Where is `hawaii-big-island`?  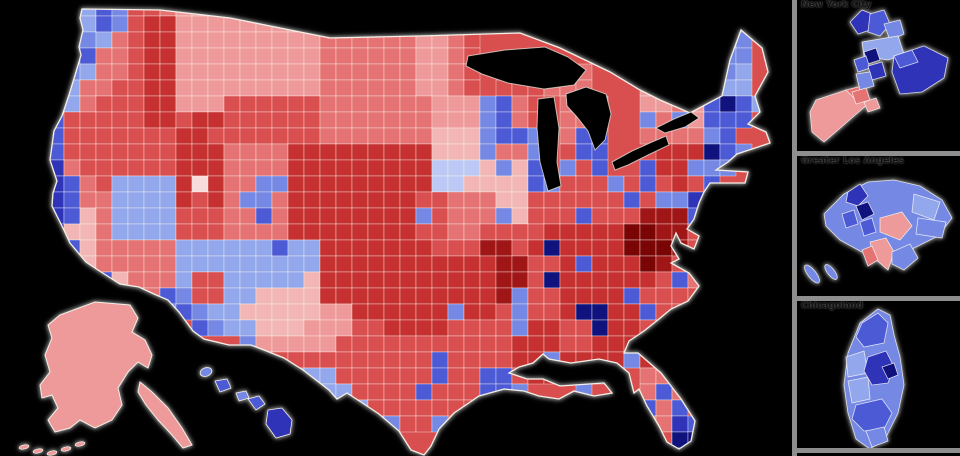
hawaii-big-island is located at coordinates (279, 423).